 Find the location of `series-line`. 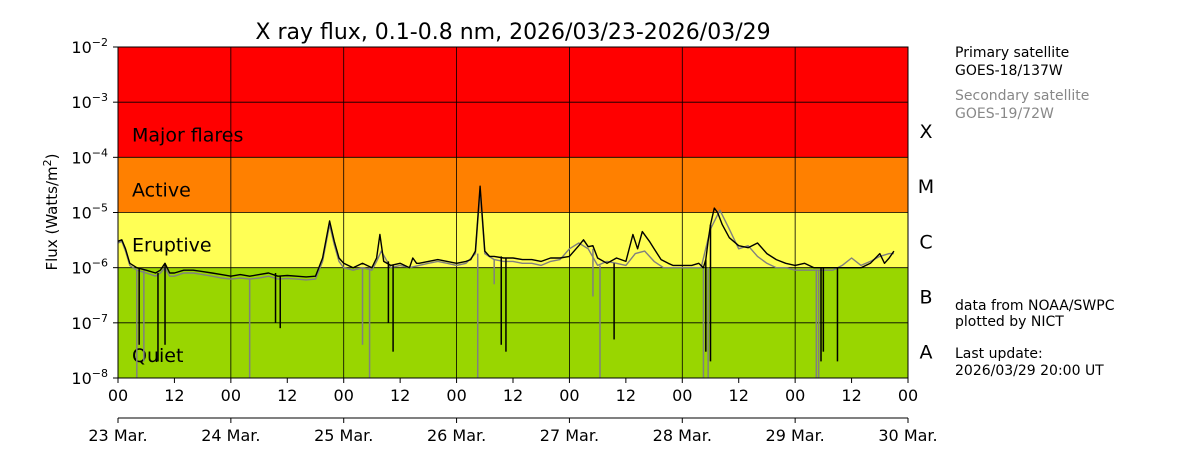

series-line is located at coordinates (506, 231).